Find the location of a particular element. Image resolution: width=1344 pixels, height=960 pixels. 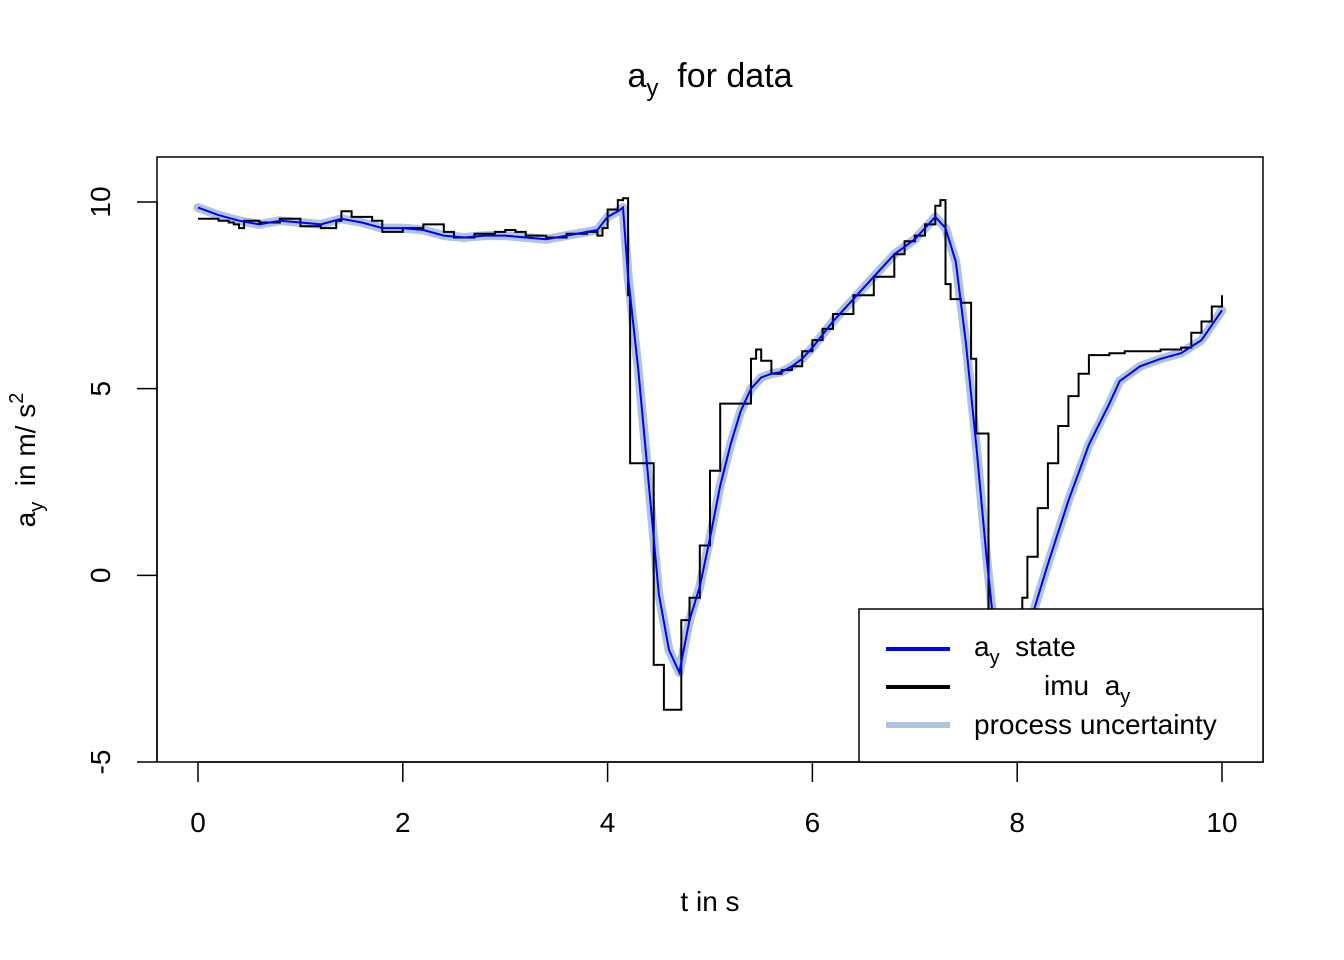

x-tick-label: 4 is located at coordinates (608, 822).